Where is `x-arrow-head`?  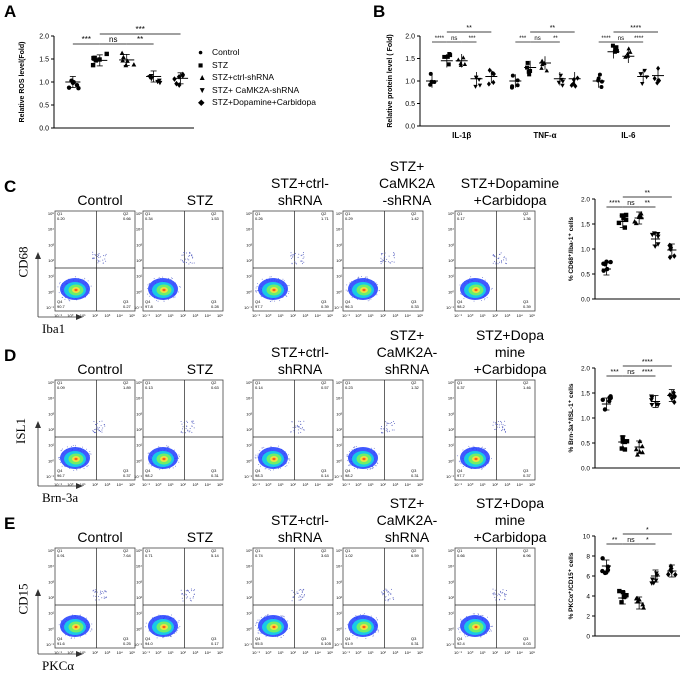
x-arrow-head is located at coordinates (79, 317).